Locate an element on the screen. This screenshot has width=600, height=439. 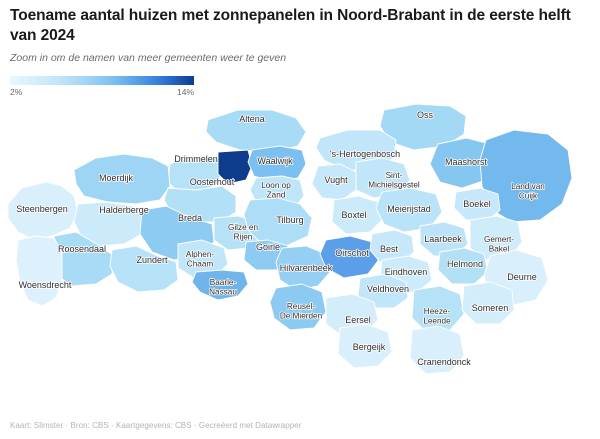
region-label: Reusel-De Mierden is located at coordinates (301, 311).